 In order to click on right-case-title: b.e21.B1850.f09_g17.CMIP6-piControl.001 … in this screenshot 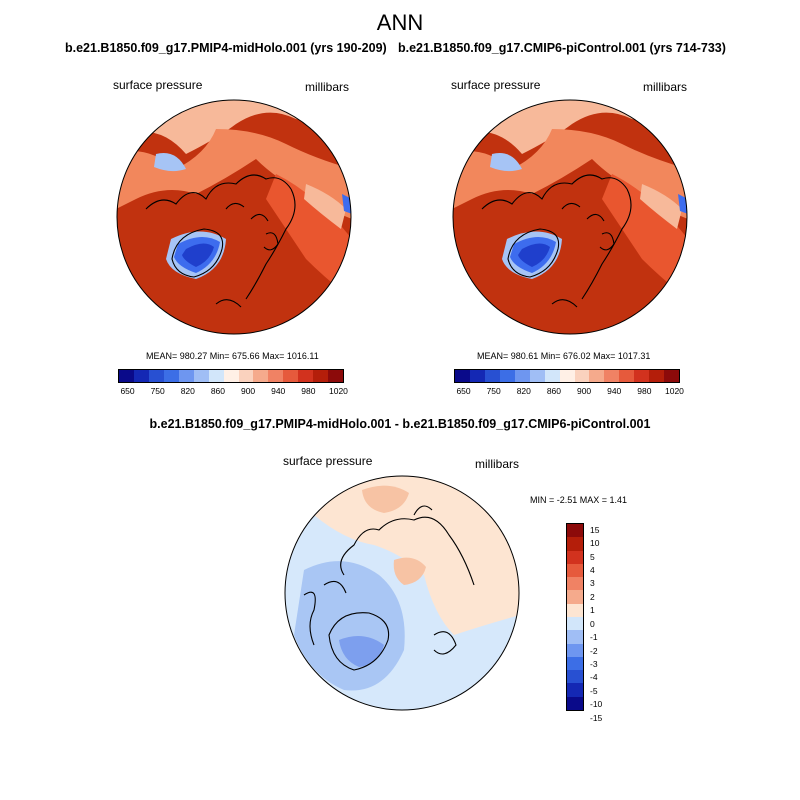, I will do `click(562, 48)`.